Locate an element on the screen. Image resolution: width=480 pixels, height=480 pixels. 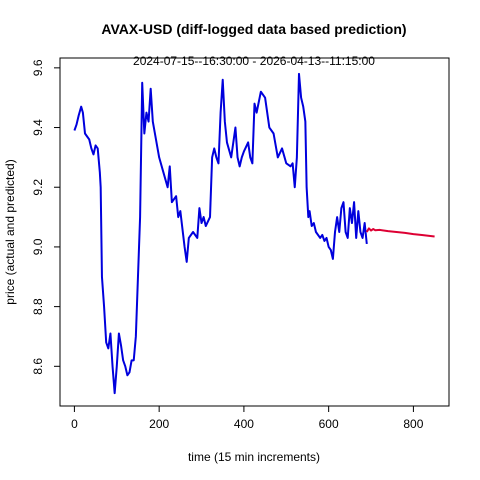
y-tick-label: 9.6 is located at coordinates (38, 67).